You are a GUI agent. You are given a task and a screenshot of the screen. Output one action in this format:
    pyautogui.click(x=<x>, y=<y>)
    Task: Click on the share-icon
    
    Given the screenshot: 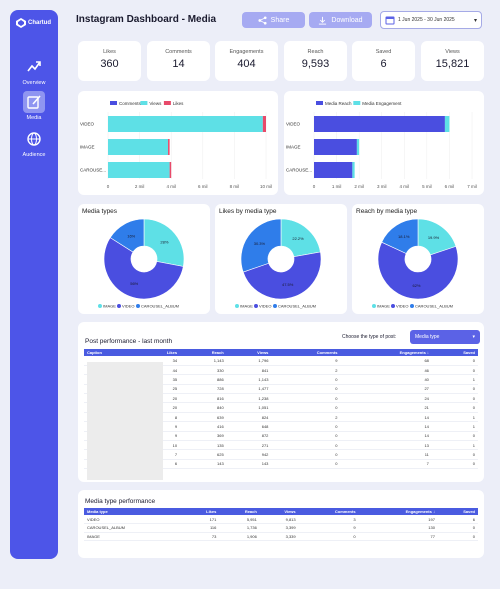 What is the action you would take?
    pyautogui.click(x=262, y=20)
    